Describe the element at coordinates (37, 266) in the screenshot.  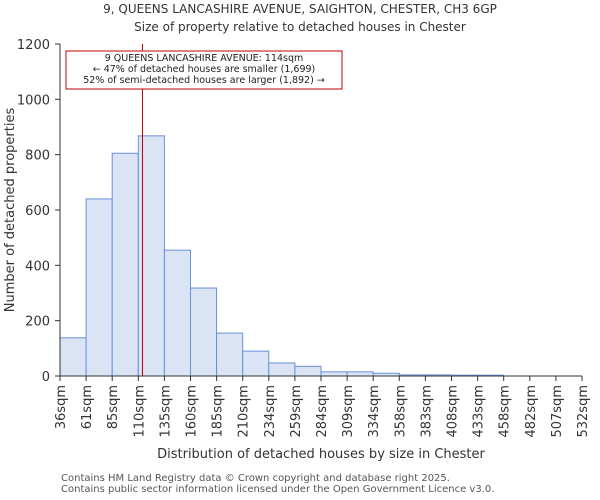
I see `y-tick-label: 400` at that location.